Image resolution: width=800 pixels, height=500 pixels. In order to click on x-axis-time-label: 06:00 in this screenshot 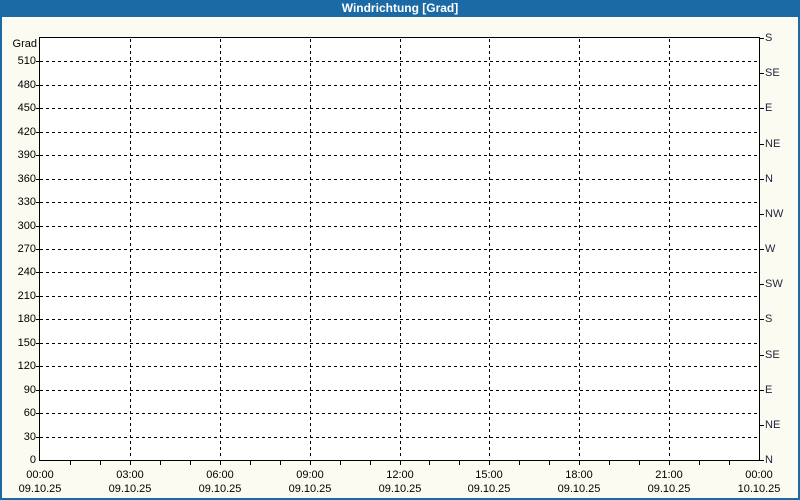, I will do `click(220, 475)`.